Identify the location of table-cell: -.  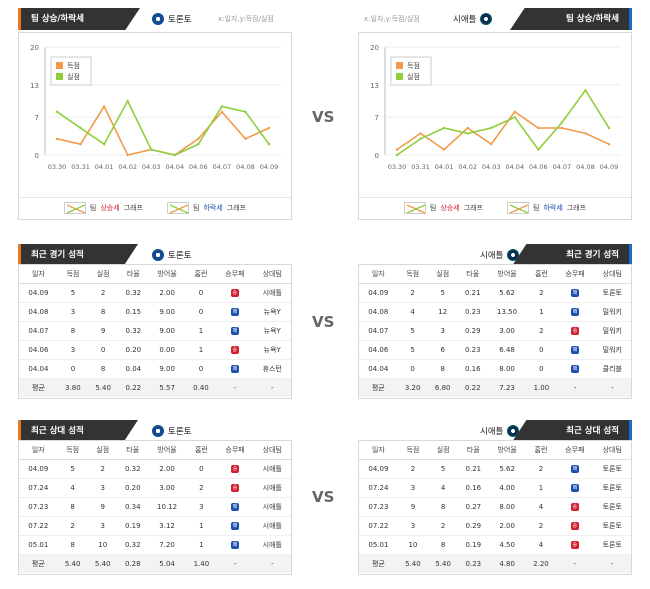
(235, 563).